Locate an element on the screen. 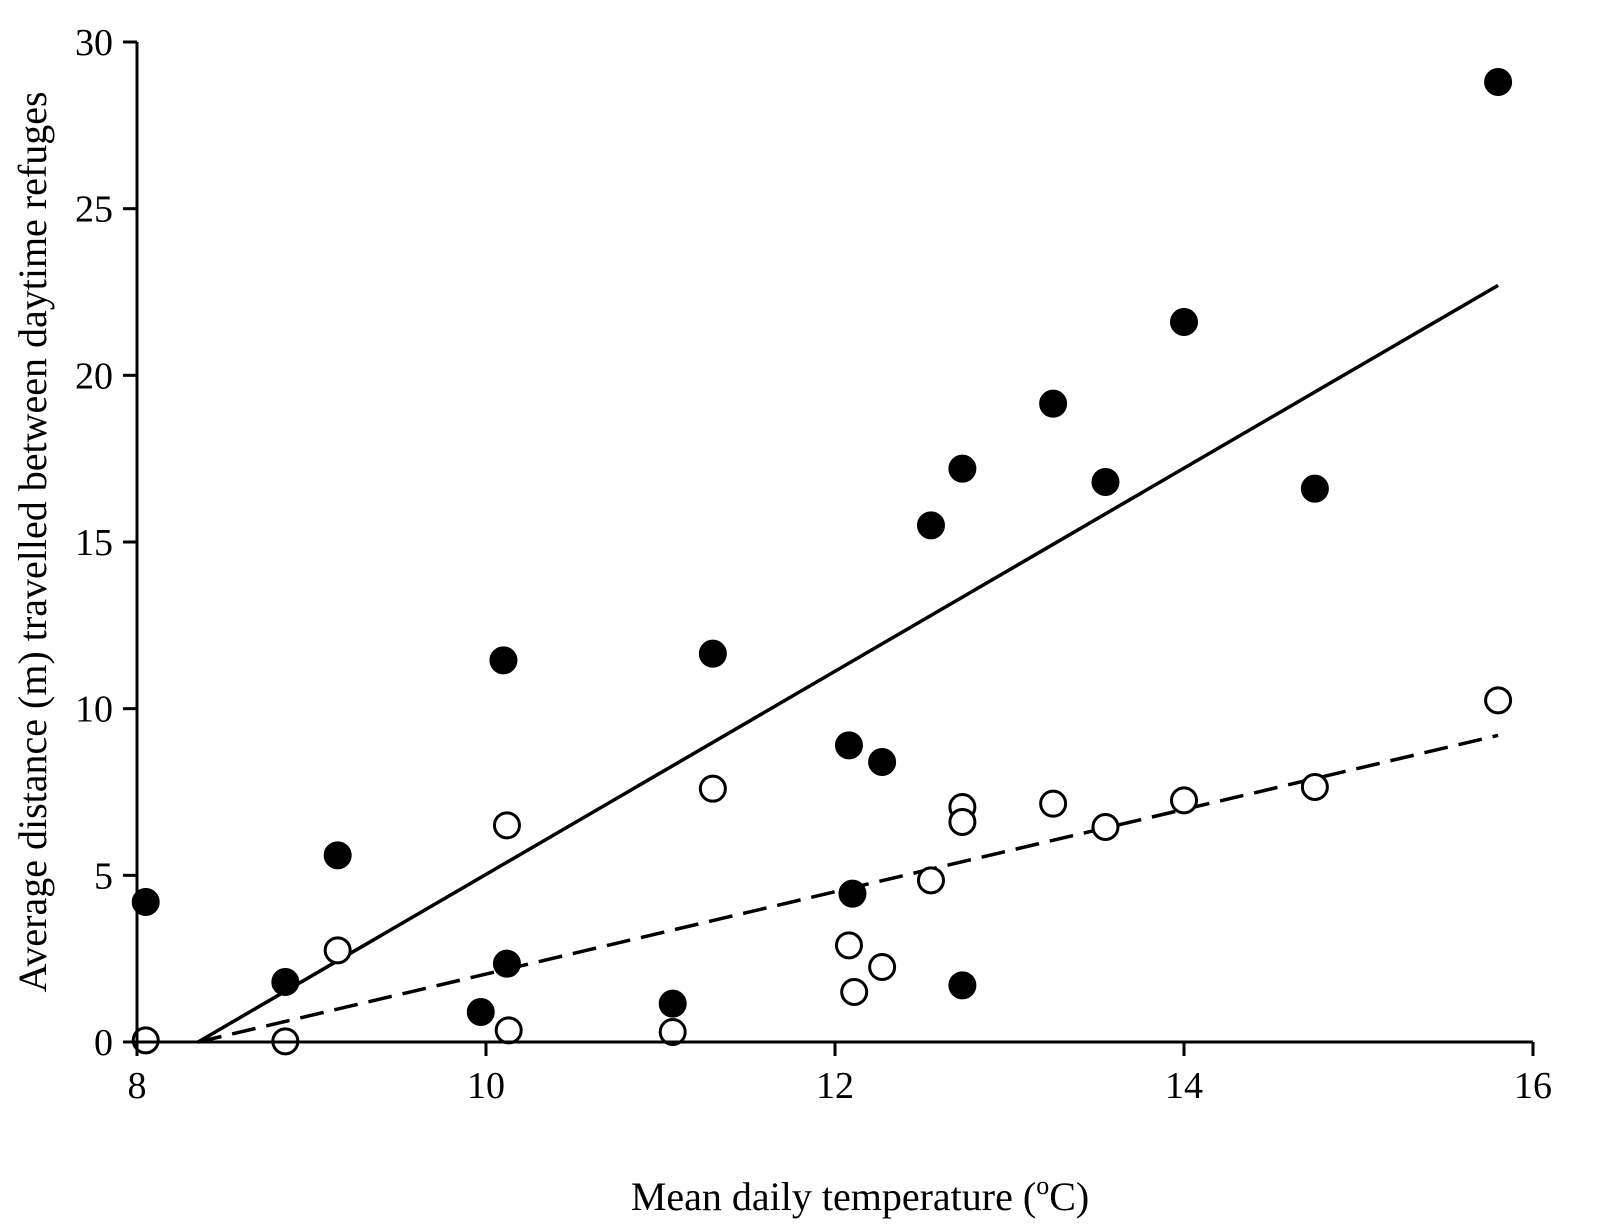 The image size is (1608, 1225). x-axis-label: Mean daily temperature (oC) is located at coordinates (860, 1195).